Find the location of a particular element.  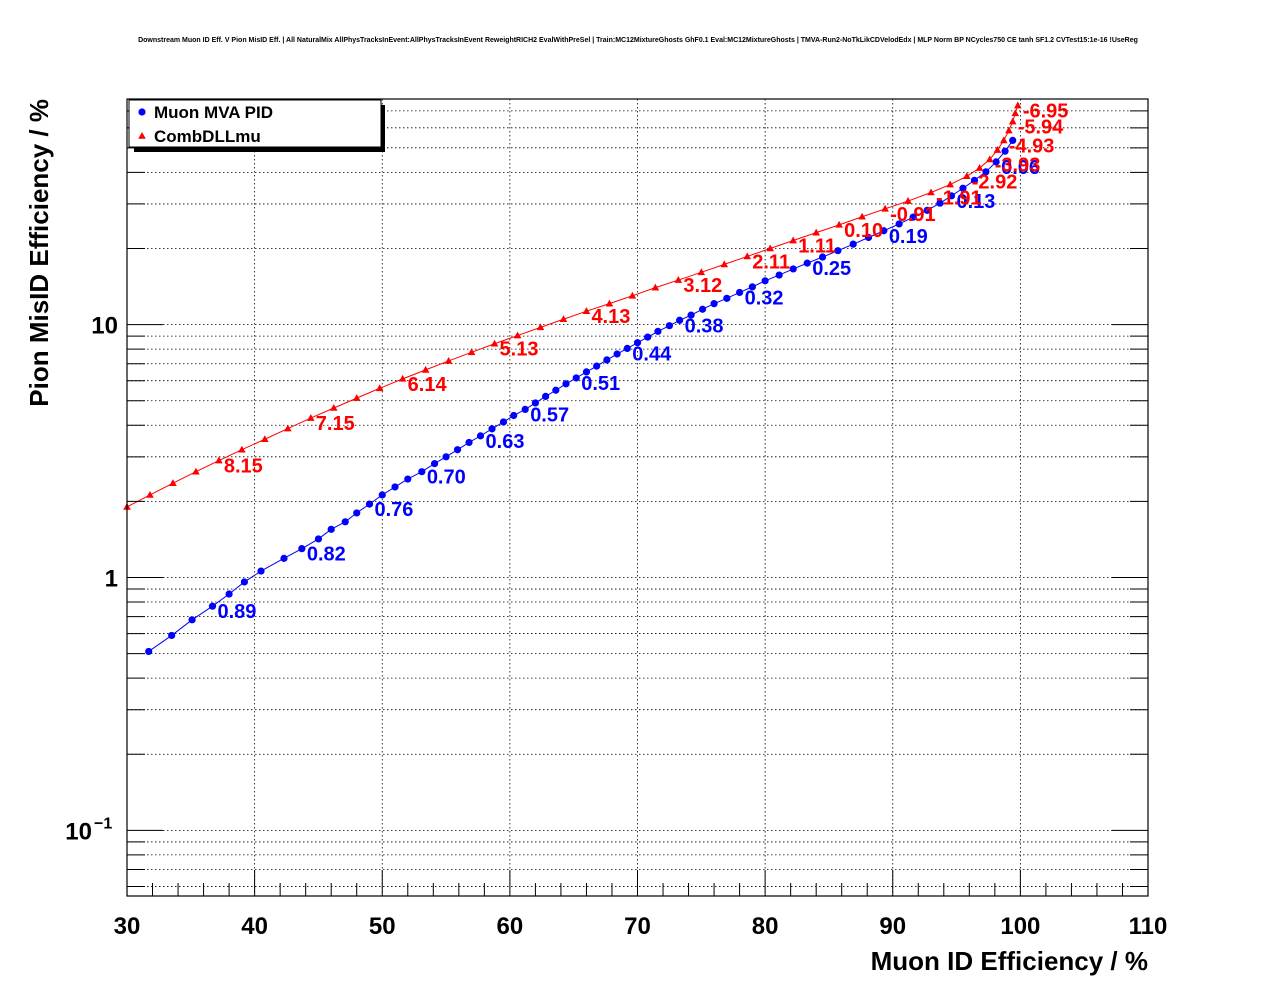

data-label: -0.91 is located at coordinates (913, 215).